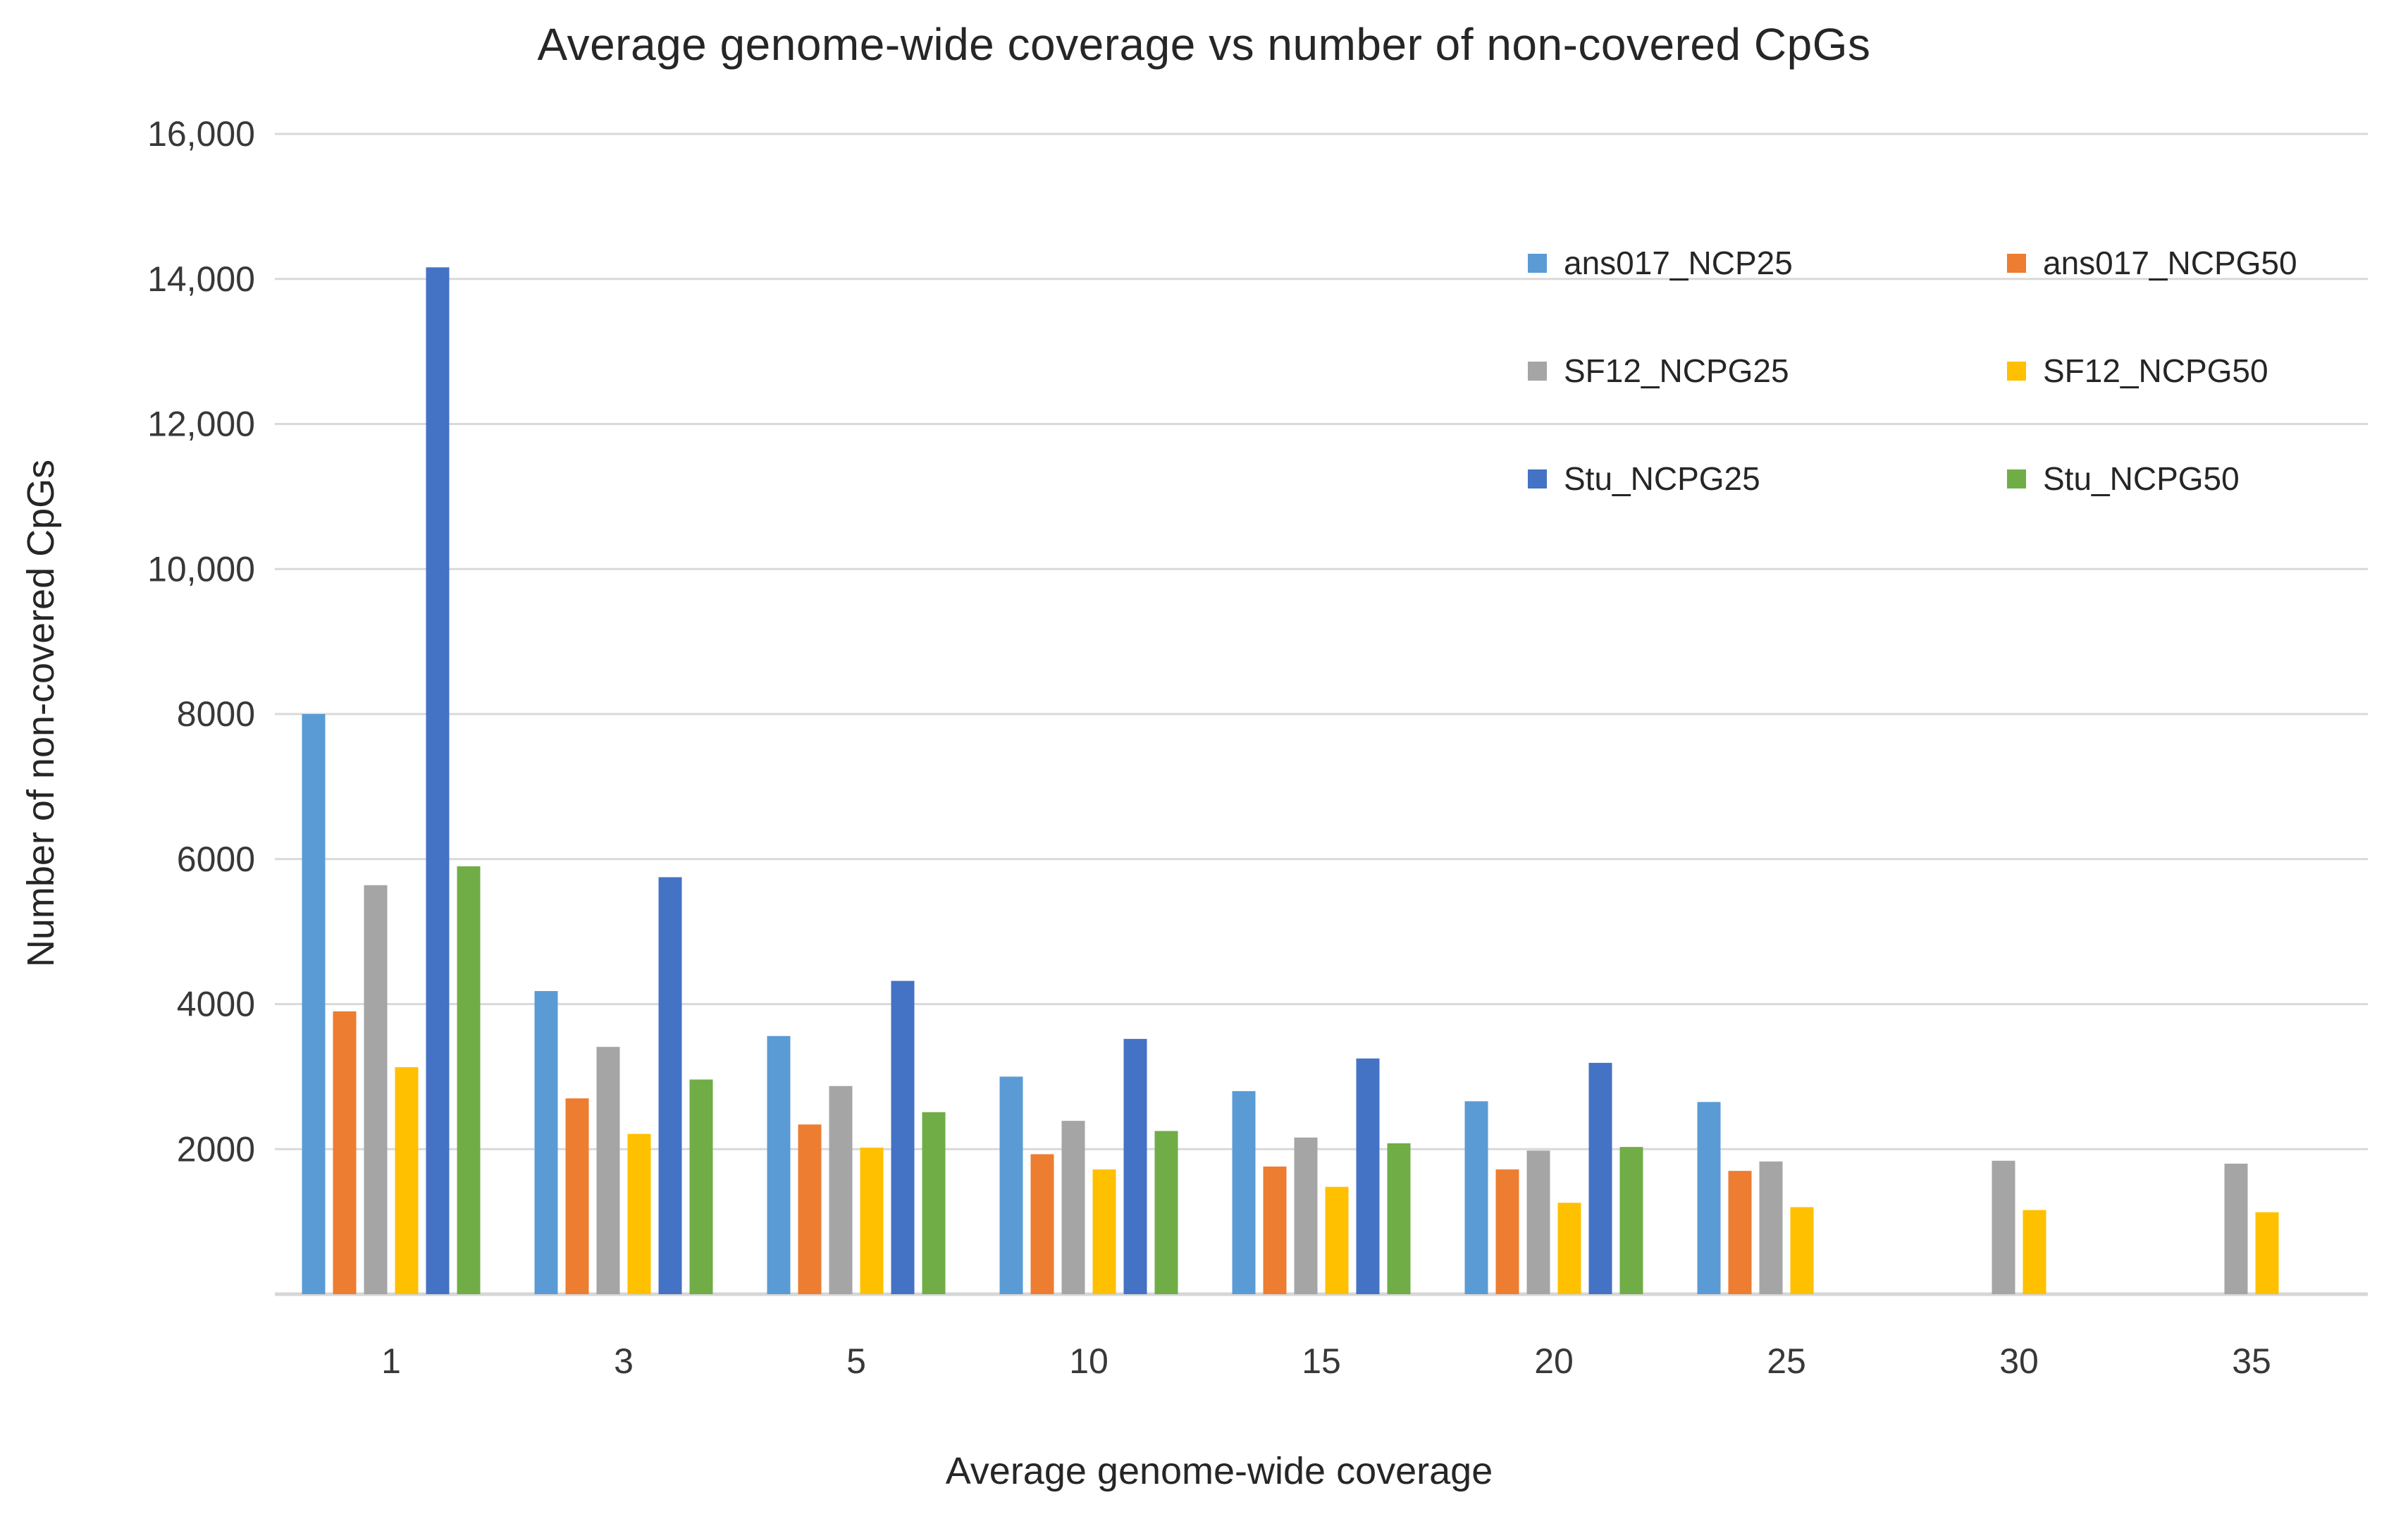  Describe the element at coordinates (1569, 1248) in the screenshot. I see `bar-SF12_NCPG50-x20` at that location.